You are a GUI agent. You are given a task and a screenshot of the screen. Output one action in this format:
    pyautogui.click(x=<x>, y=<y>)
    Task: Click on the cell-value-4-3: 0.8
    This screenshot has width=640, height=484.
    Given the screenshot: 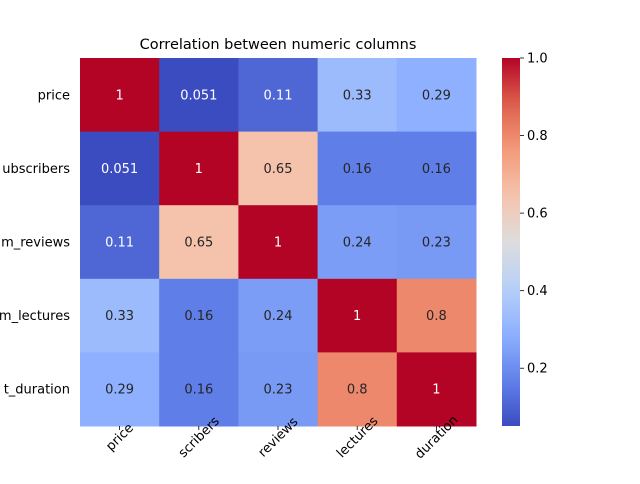 What is the action you would take?
    pyautogui.click(x=357, y=390)
    